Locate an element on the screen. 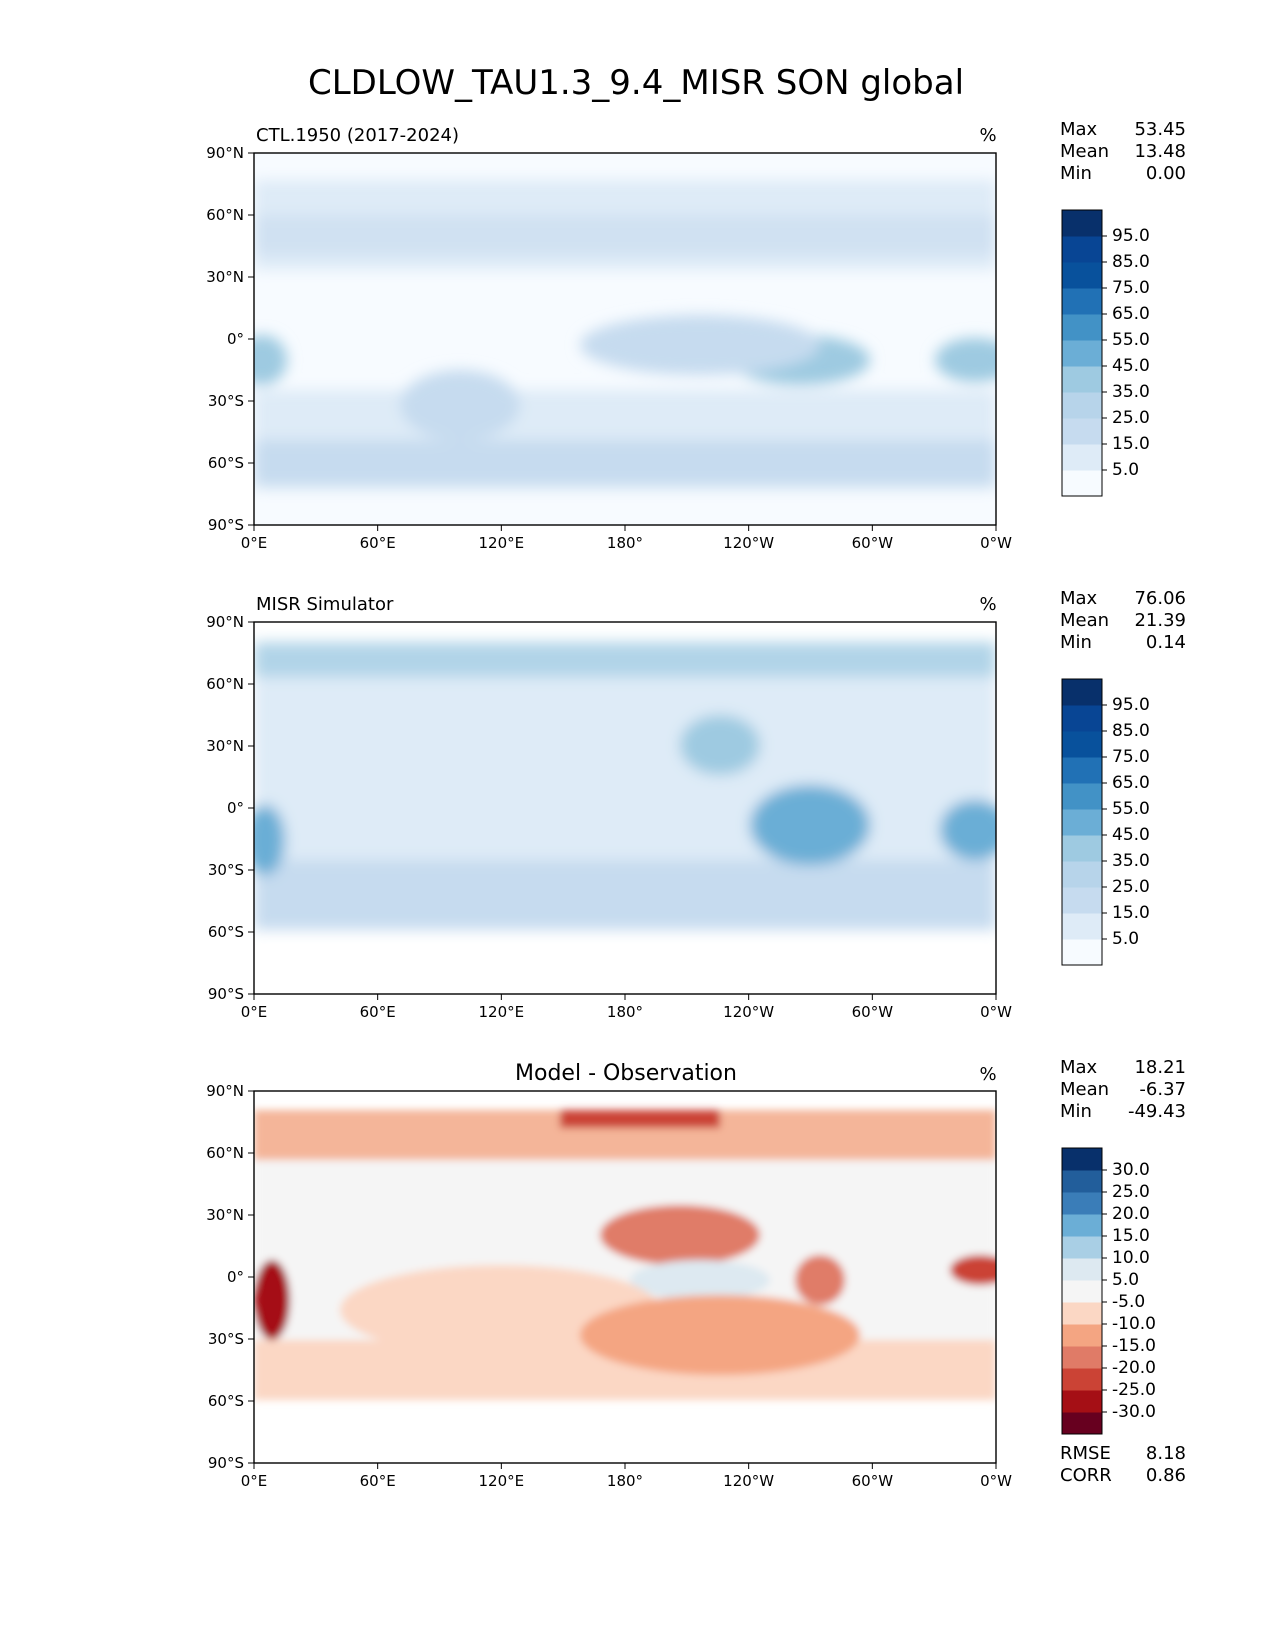  colorbar-1: 95.0 85.0 75.0 65.0 55.0 45.0 35.0 25.0 15.0 5.0 is located at coordinates (1105, 822).